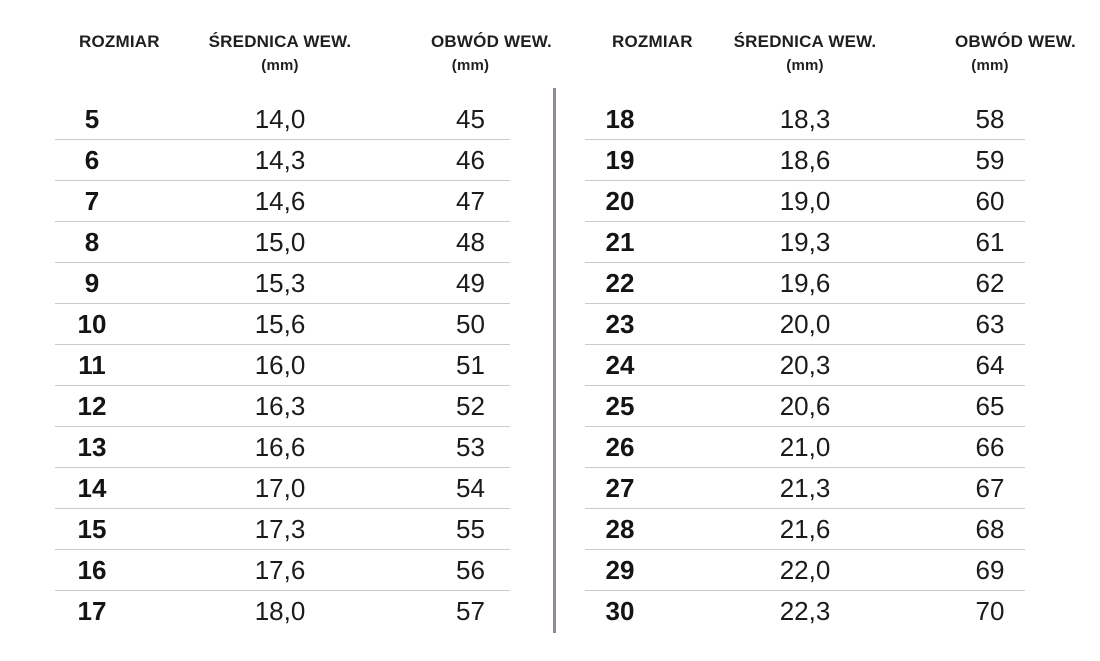 The width and height of the screenshot is (1100, 661). Describe the element at coordinates (470, 488) in the screenshot. I see `circumference-value: 54` at that location.